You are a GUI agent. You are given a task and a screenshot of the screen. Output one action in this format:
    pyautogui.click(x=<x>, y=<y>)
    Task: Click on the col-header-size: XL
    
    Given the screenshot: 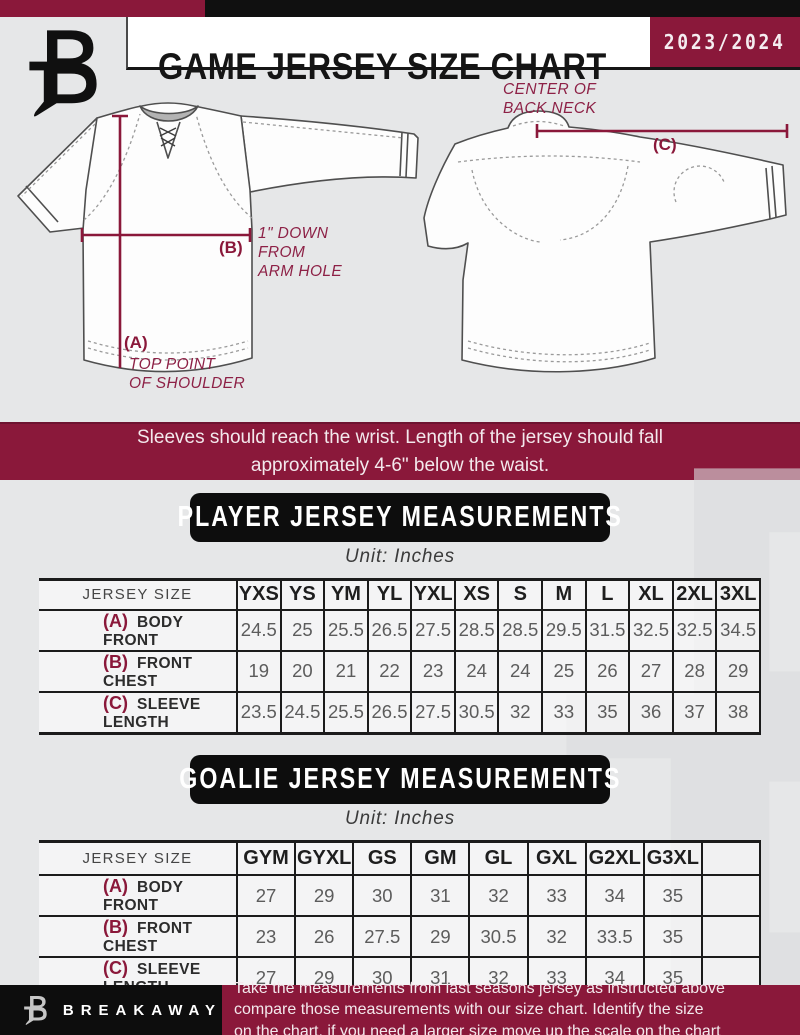 What is the action you would take?
    pyautogui.click(x=650, y=594)
    